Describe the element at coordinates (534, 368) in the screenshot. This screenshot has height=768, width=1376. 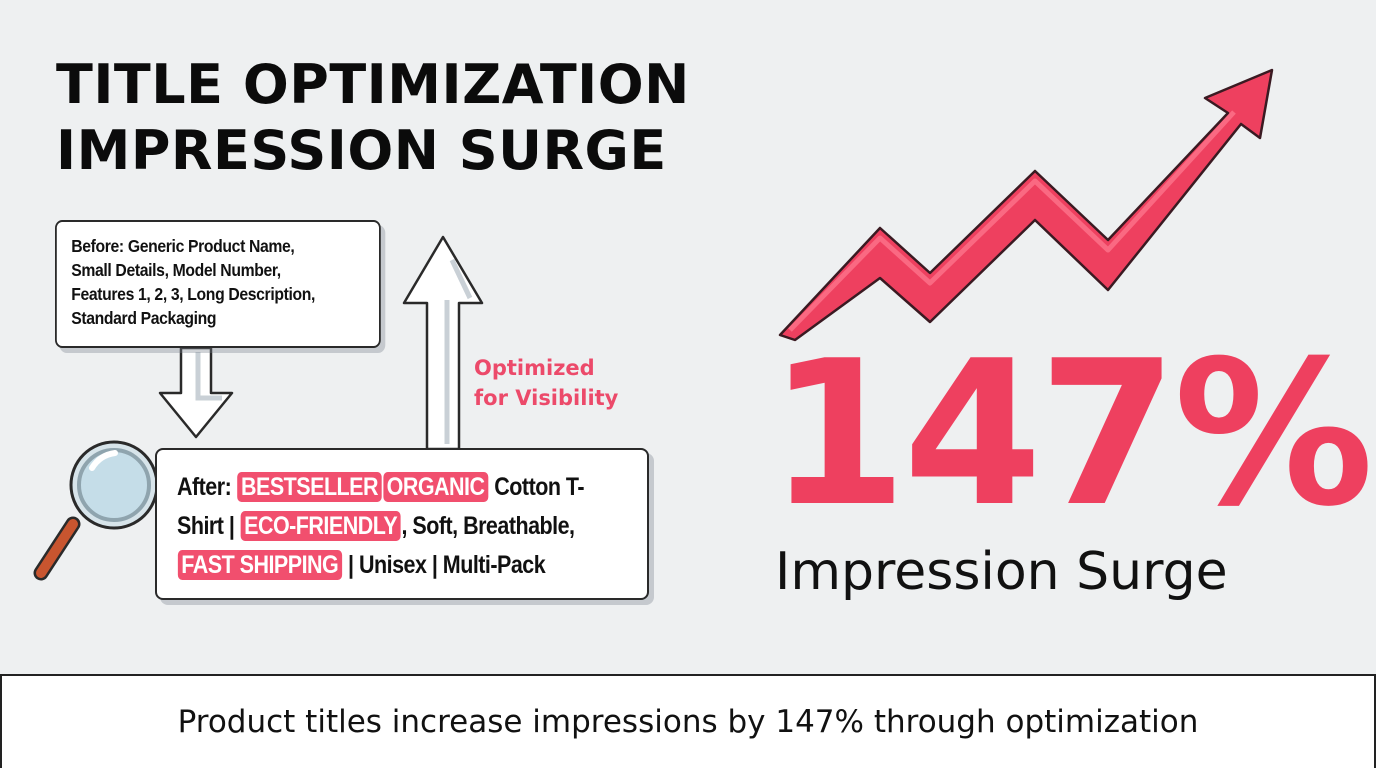
I see `optimized-line-1: Optimized` at that location.